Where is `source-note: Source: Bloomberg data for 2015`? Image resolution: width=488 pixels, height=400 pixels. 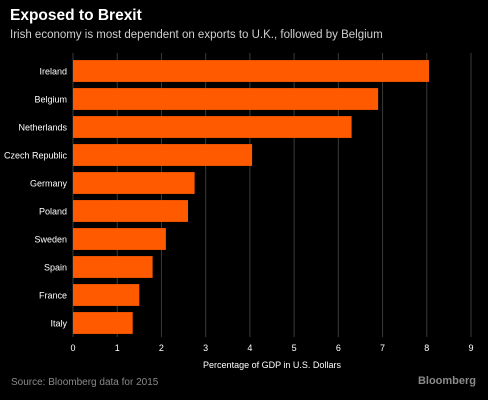
source-note: Source: Bloomberg data for 2015 is located at coordinates (85, 382).